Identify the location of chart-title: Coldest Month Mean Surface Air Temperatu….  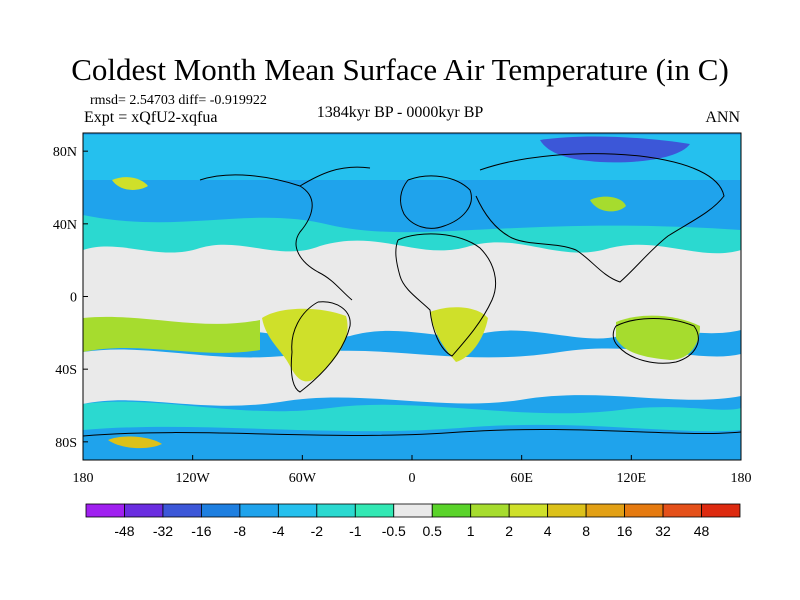
(400, 69).